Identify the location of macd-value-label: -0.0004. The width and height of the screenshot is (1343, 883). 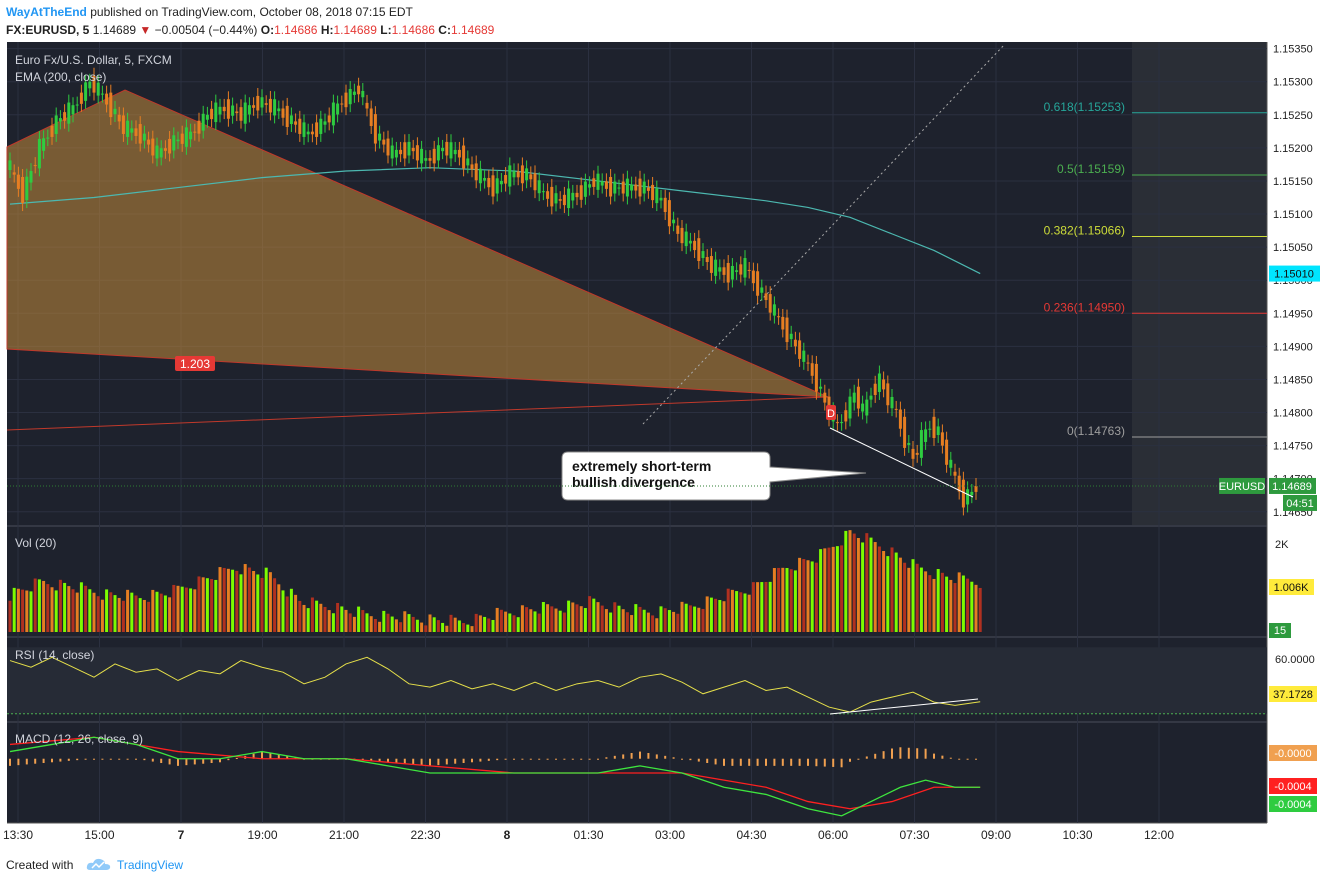
(1292, 787).